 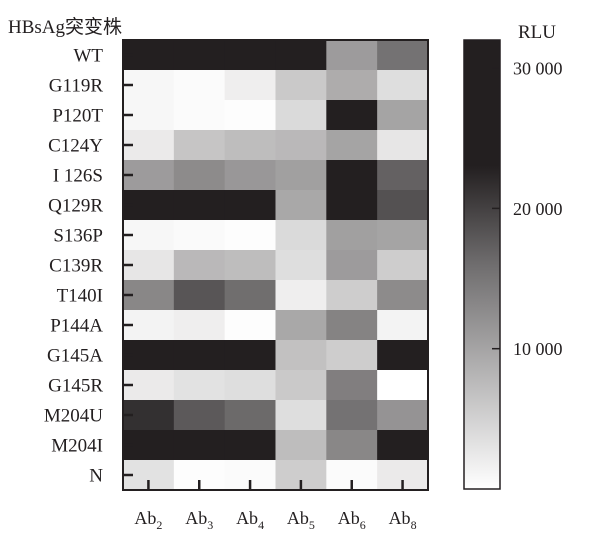 What do you see at coordinates (538, 209) in the screenshot?
I see `colorbar-tick-label: 20 000` at bounding box center [538, 209].